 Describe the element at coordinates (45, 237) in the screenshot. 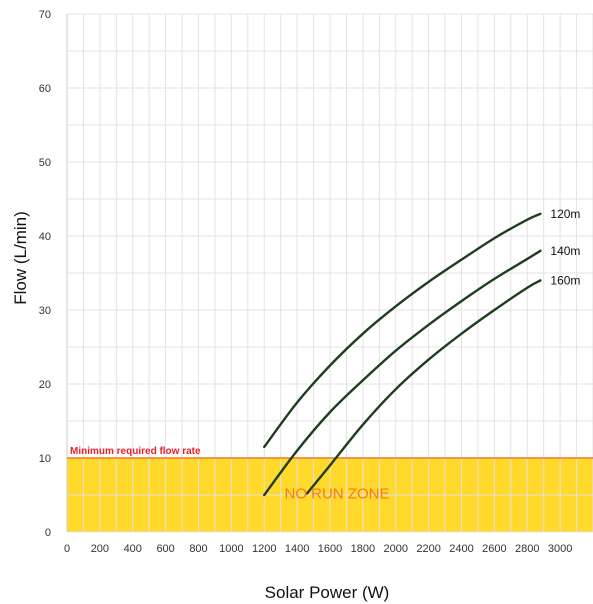

I see `y-tick-label: 40` at that location.